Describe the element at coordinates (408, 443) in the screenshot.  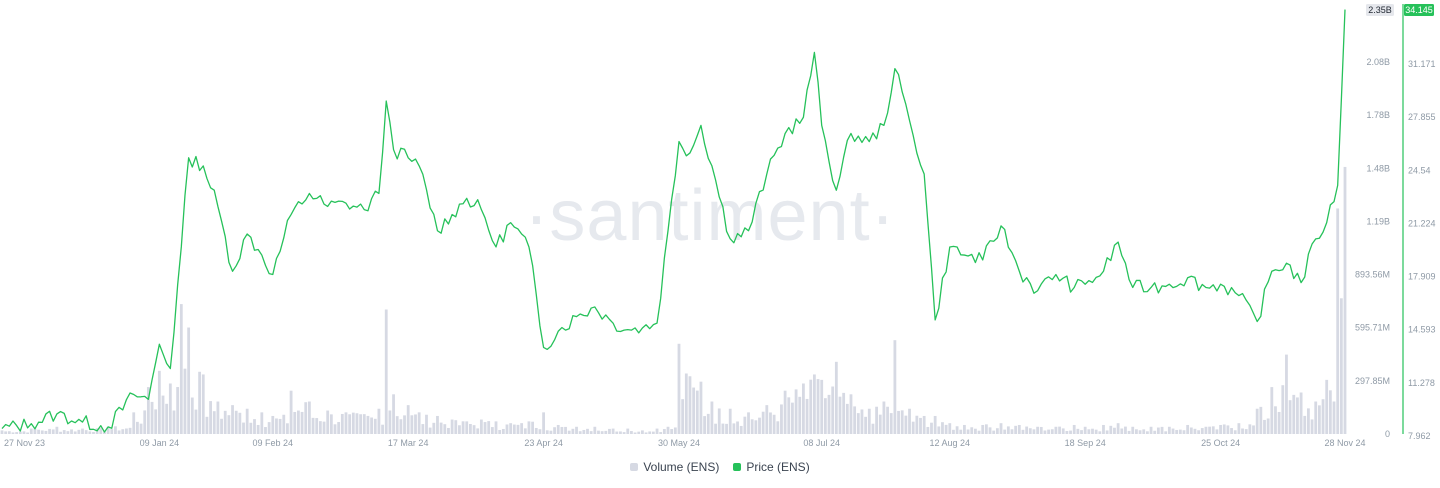
I see `x-tick-label: 17 Mar 24` at that location.